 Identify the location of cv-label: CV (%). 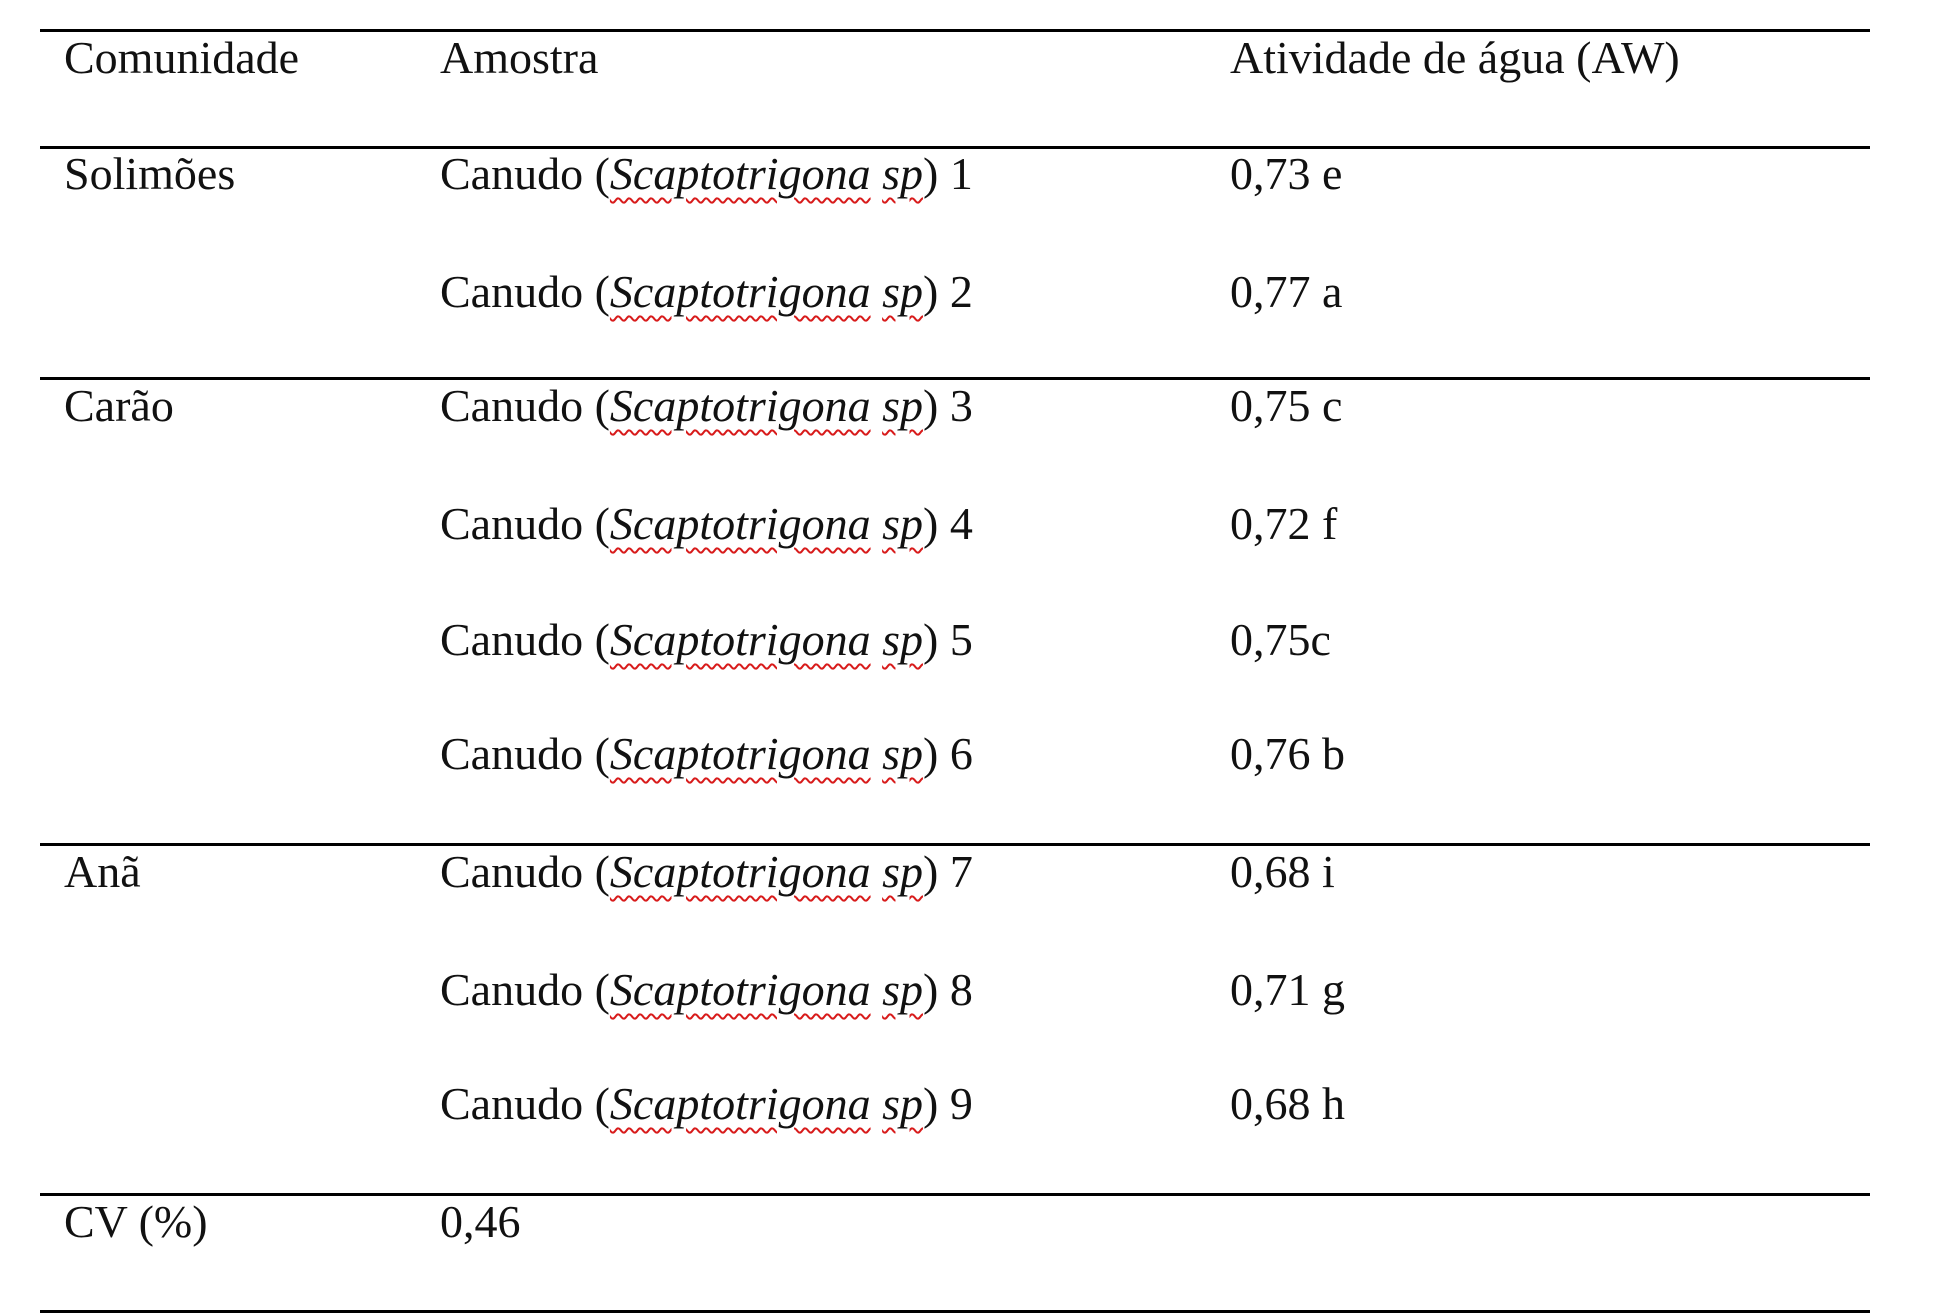
(136, 1221).